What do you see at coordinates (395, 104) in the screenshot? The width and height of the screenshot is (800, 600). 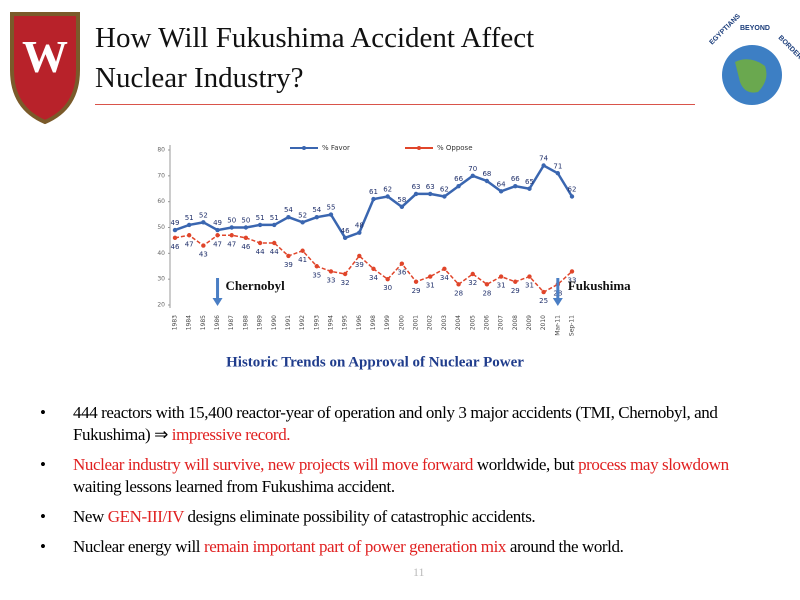 I see `title-rule` at bounding box center [395, 104].